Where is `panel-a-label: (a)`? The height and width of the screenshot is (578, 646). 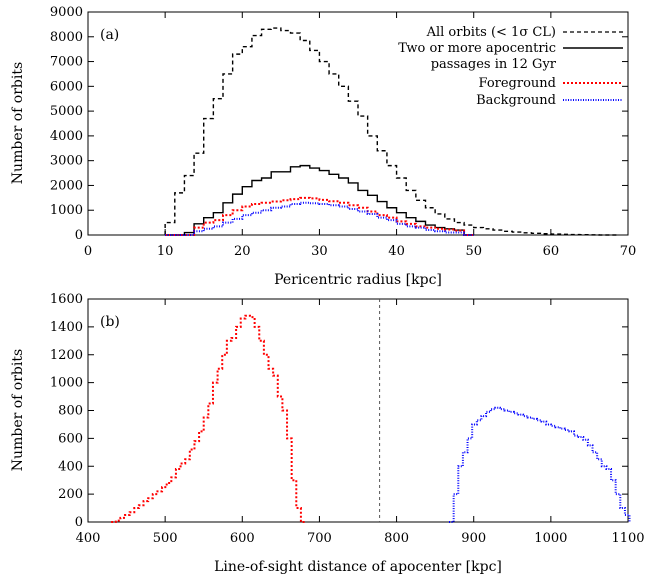
panel-a-label: (a) is located at coordinates (109, 35).